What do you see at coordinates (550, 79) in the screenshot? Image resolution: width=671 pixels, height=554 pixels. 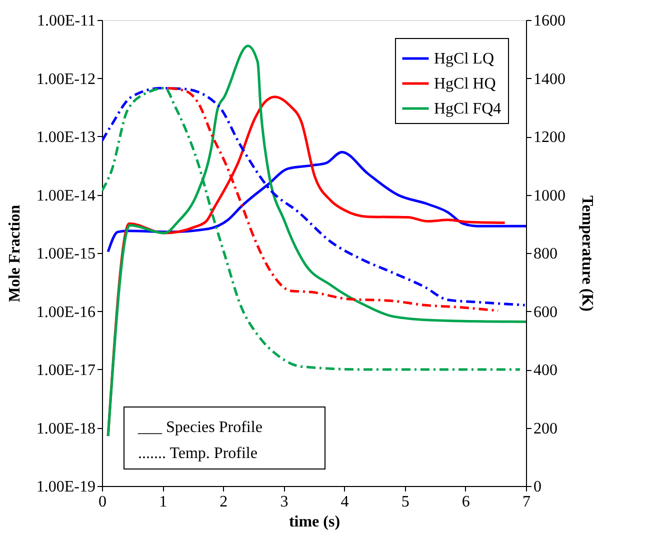 I see `y2-tick-label: 1400` at bounding box center [550, 79].